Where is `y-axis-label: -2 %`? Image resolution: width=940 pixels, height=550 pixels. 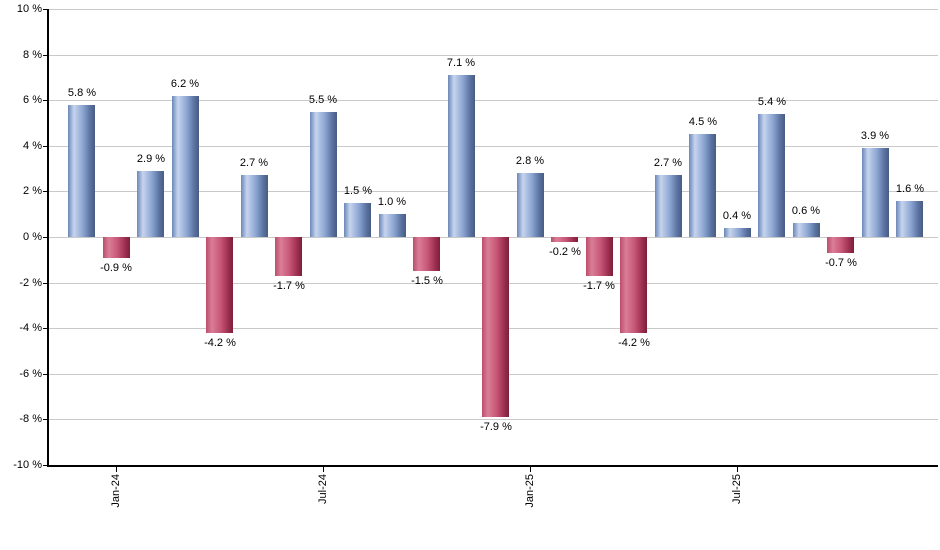
y-axis-label: -2 % is located at coordinates (30, 283).